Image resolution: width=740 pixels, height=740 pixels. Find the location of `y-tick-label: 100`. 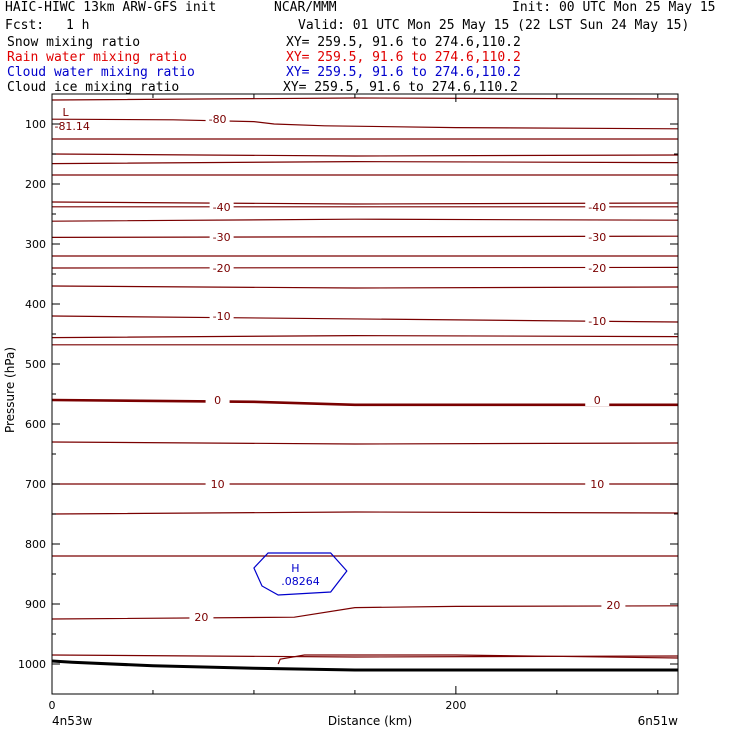

y-tick-label: 100 is located at coordinates (35, 124).